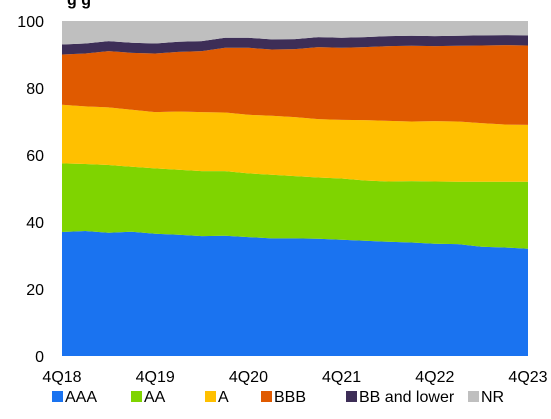 Image resolution: width=551 pixels, height=419 pixels. What do you see at coordinates (527, 377) in the screenshot?
I see `x-tick-label: 4Q23` at bounding box center [527, 377].